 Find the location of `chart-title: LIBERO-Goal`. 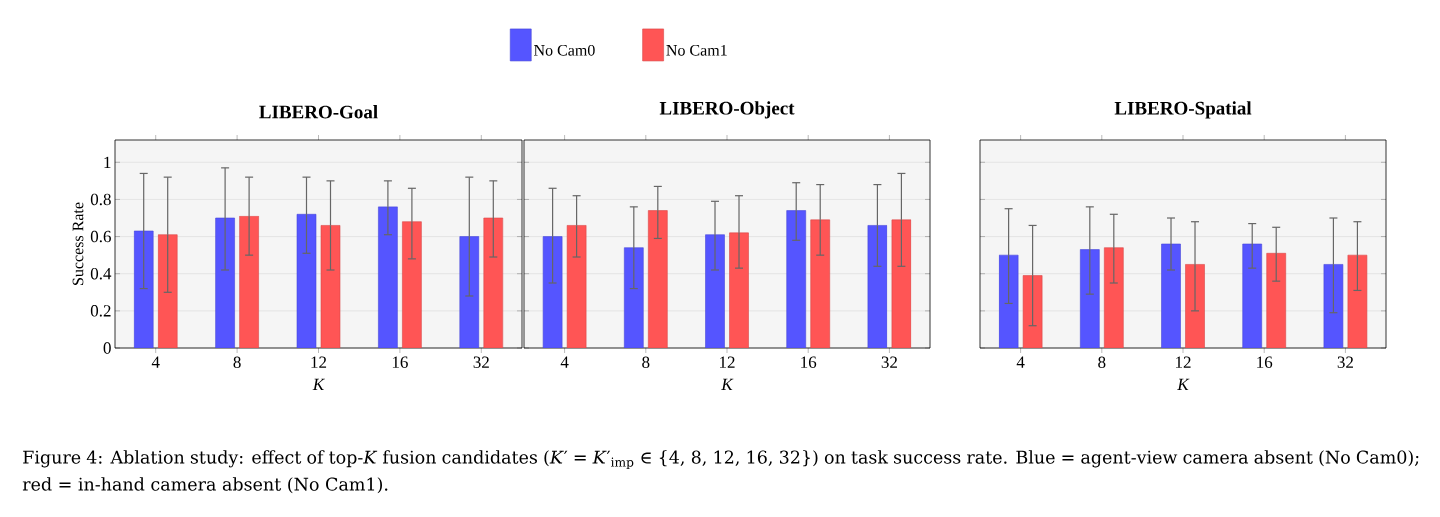

chart-title: LIBERO-Goal is located at coordinates (318, 112).